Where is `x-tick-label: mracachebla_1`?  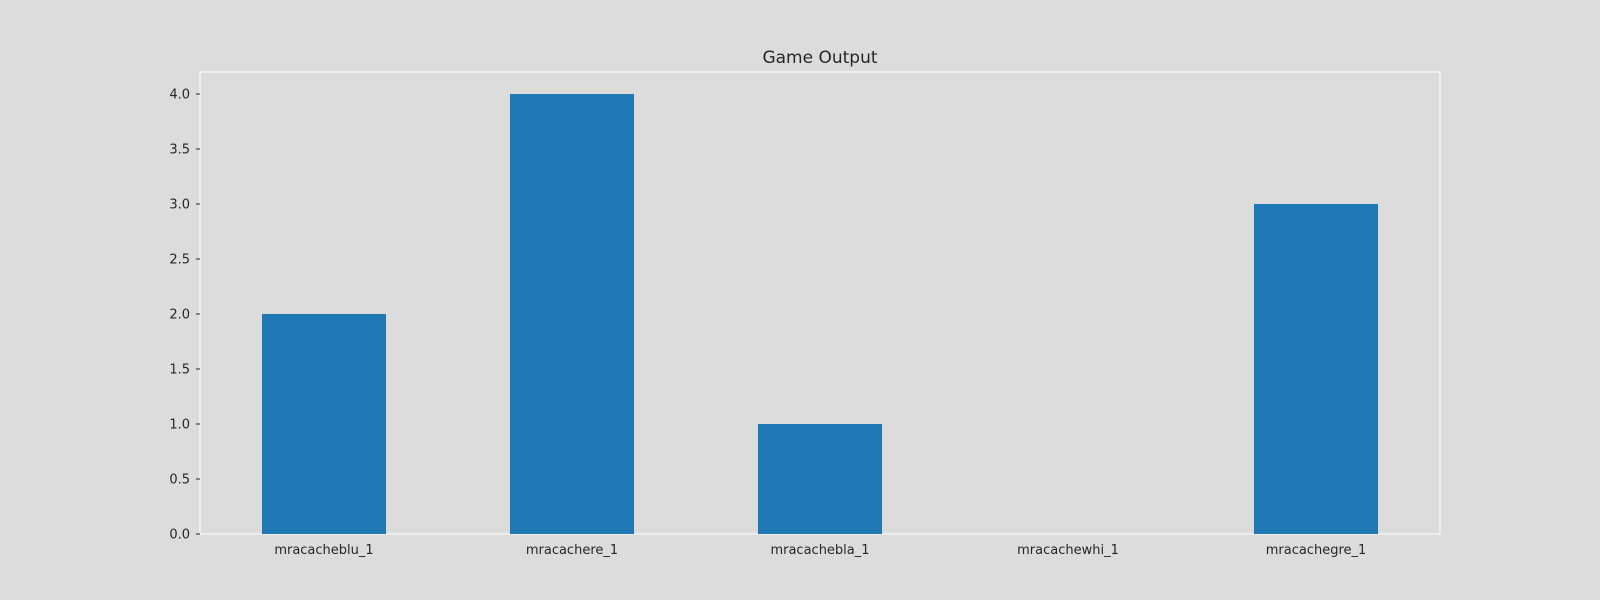 x-tick-label: mracachebla_1 is located at coordinates (819, 550).